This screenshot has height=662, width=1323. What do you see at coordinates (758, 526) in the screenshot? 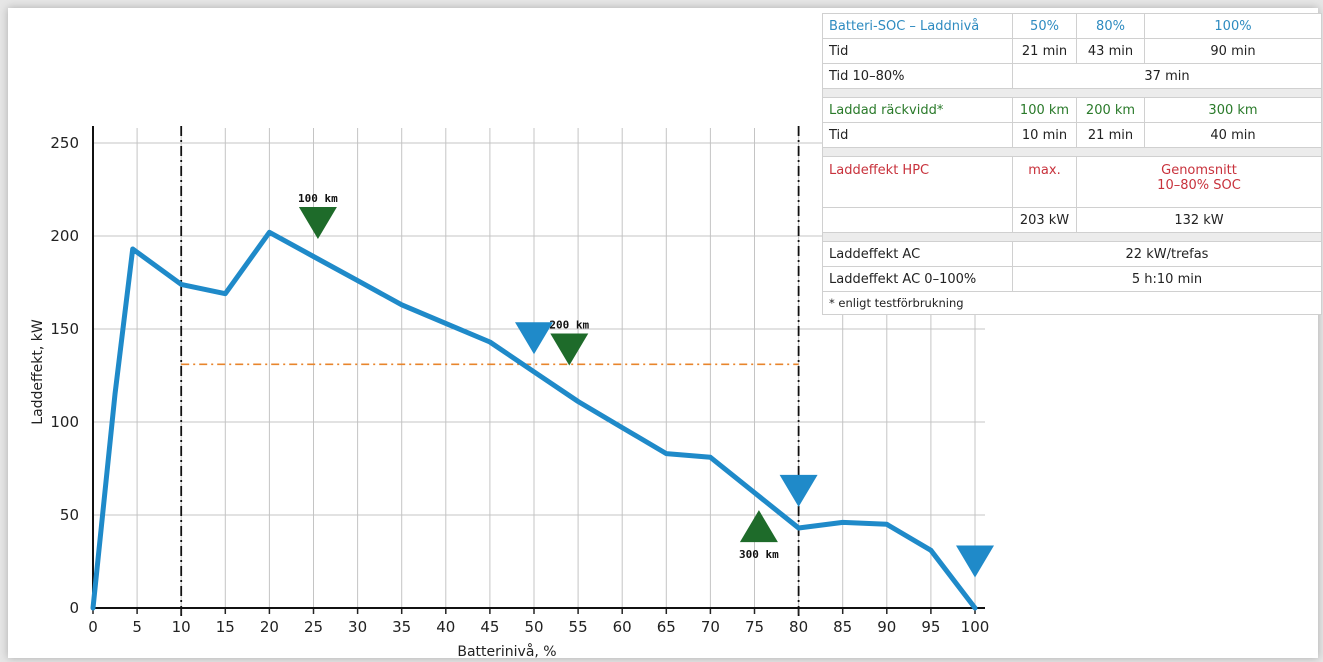
I see `triangle-up-marker` at bounding box center [758, 526].